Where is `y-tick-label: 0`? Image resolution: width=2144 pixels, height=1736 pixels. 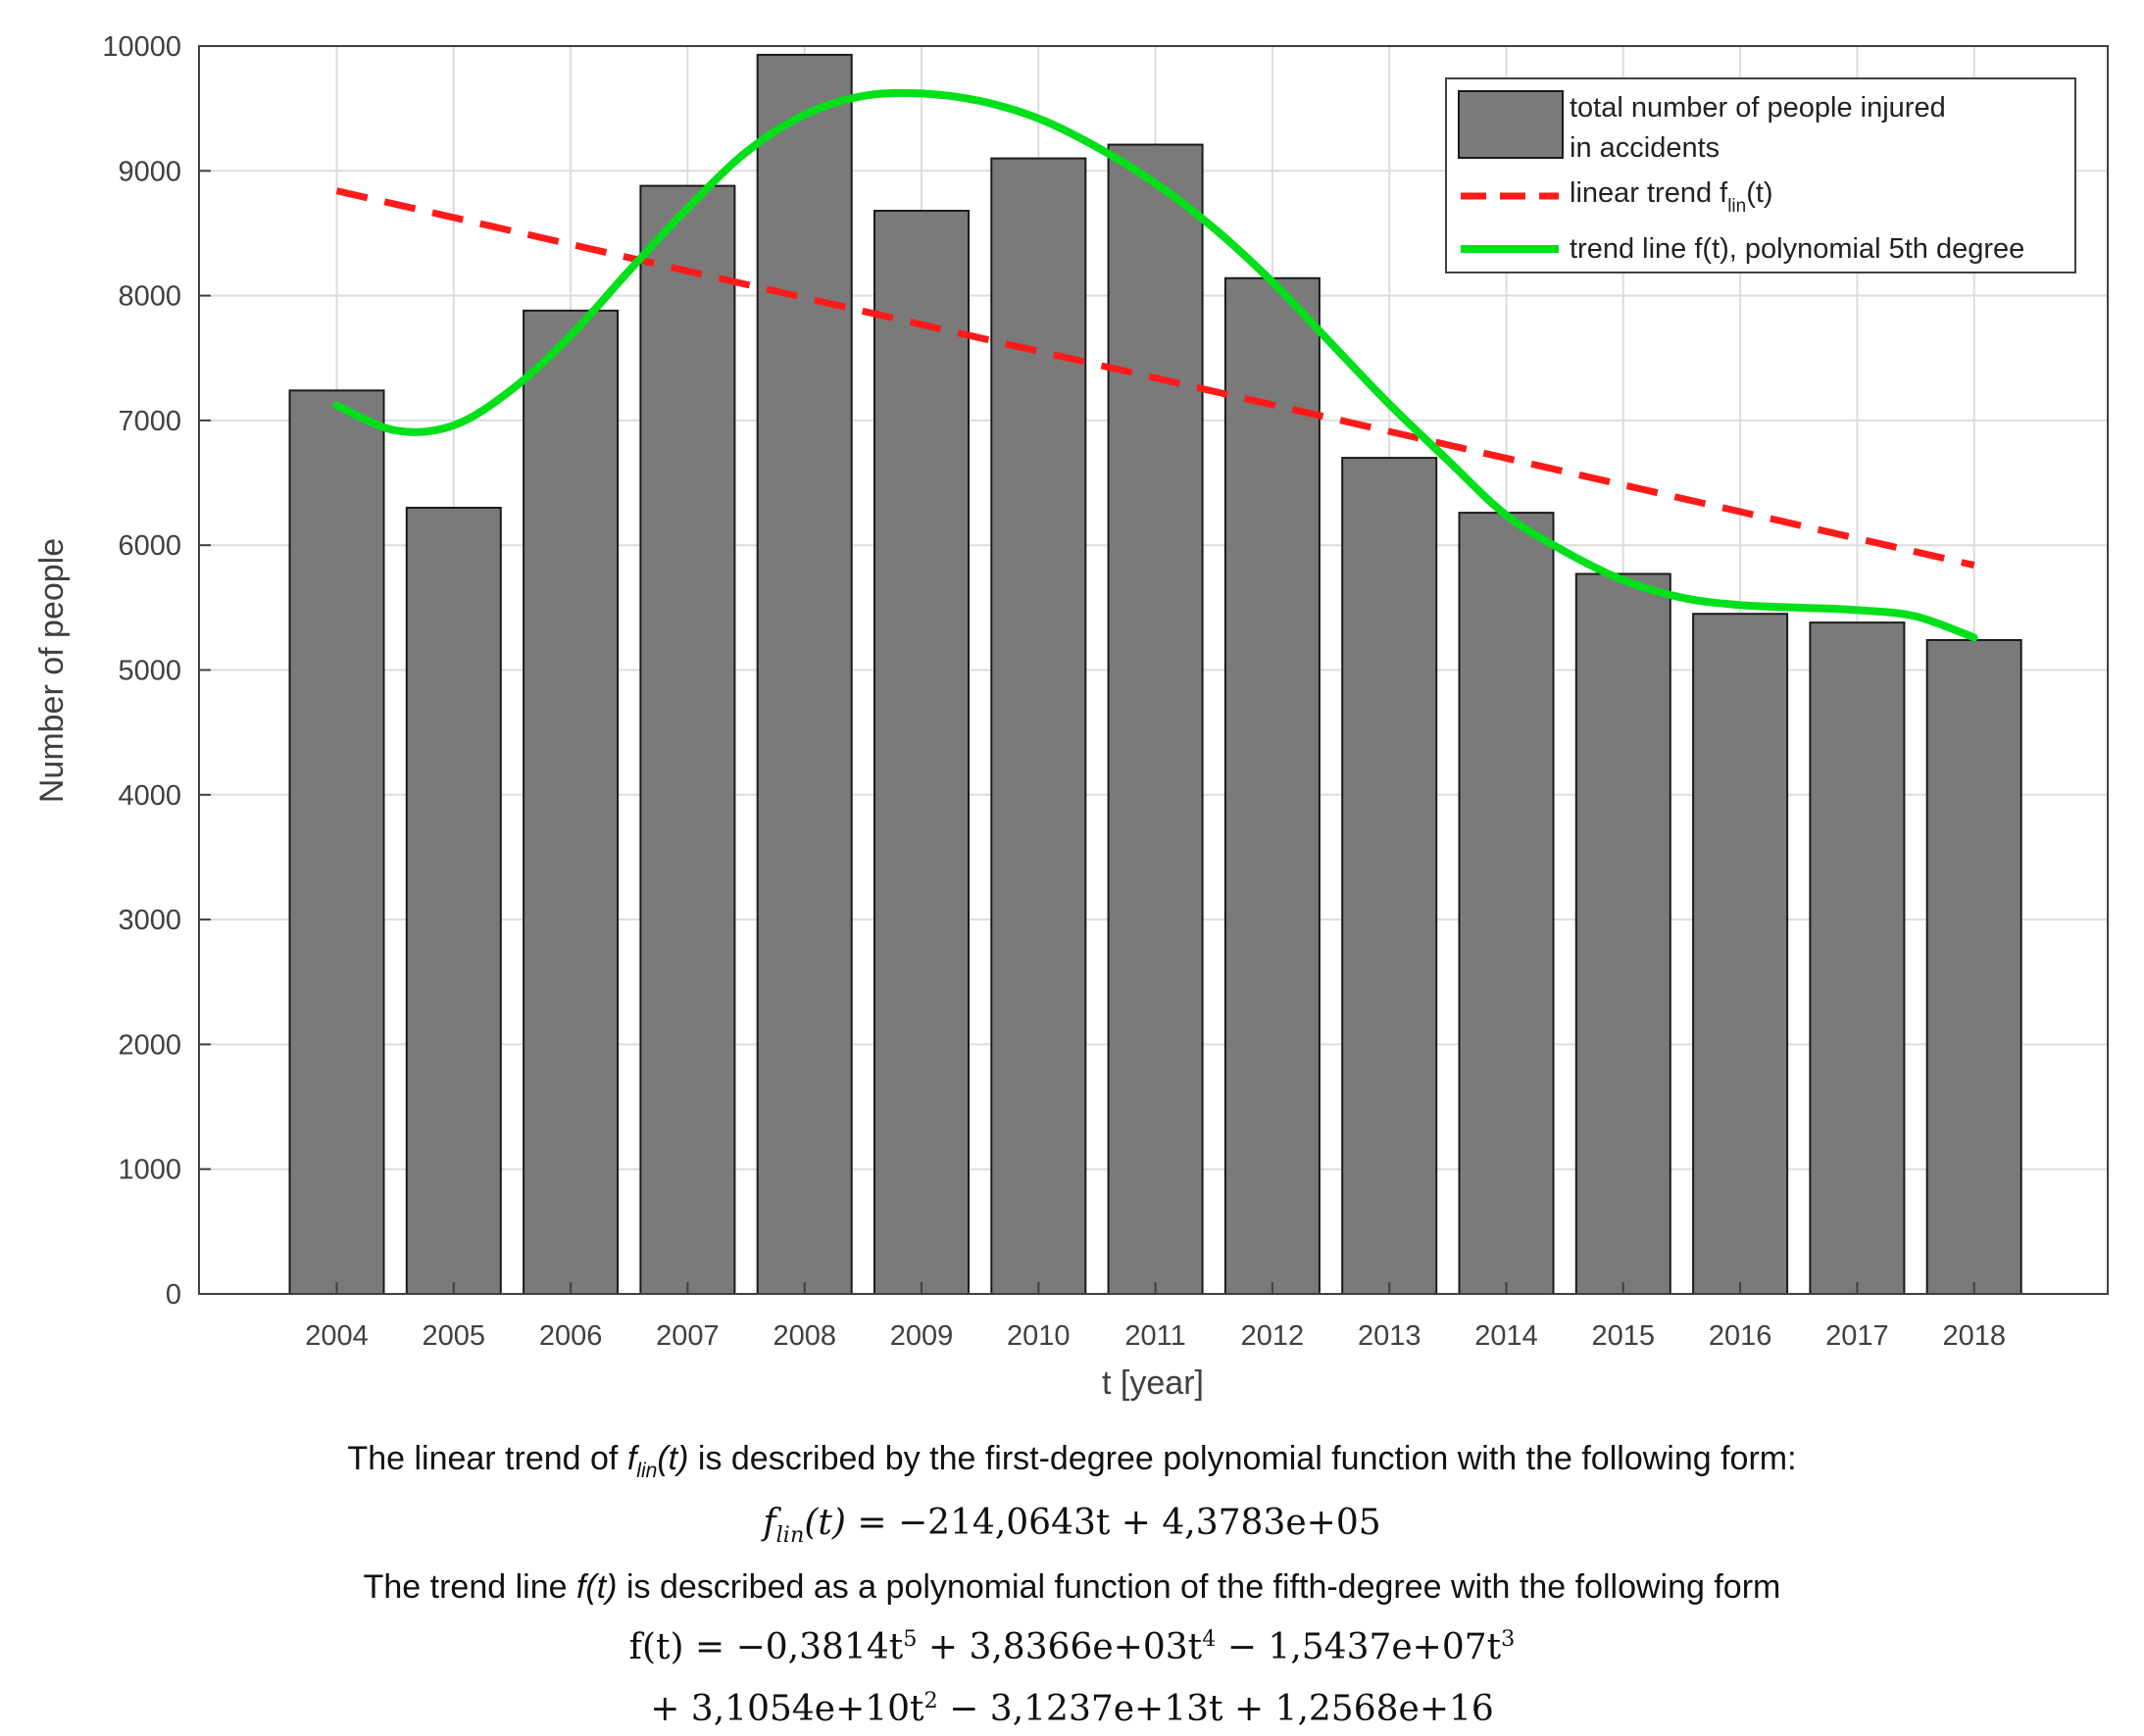 y-tick-label: 0 is located at coordinates (173, 1295).